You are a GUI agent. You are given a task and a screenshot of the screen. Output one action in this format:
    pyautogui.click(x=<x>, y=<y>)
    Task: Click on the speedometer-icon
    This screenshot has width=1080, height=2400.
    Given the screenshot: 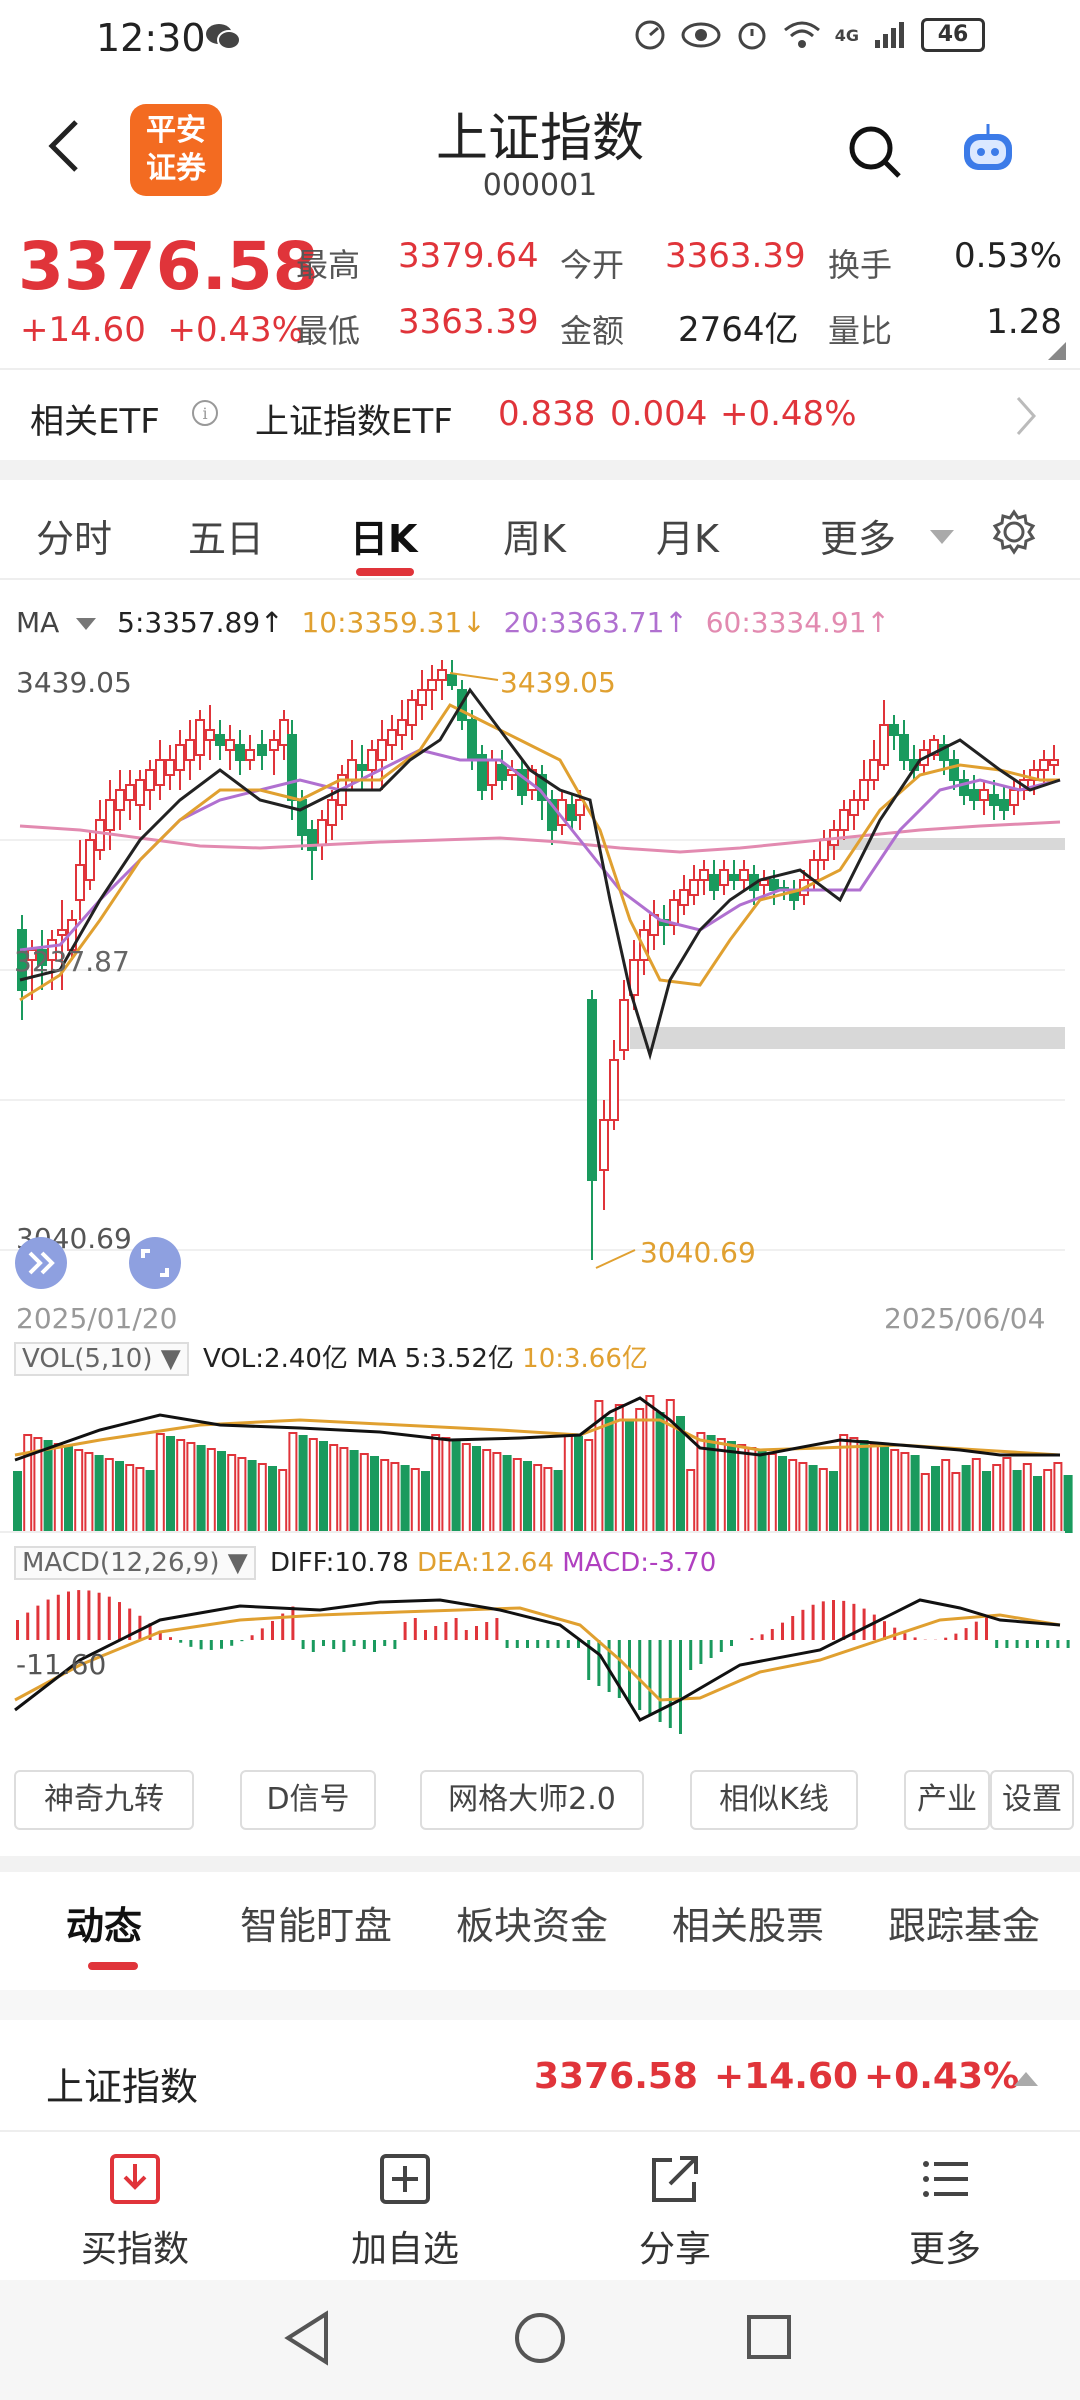 What is the action you would take?
    pyautogui.click(x=650, y=35)
    